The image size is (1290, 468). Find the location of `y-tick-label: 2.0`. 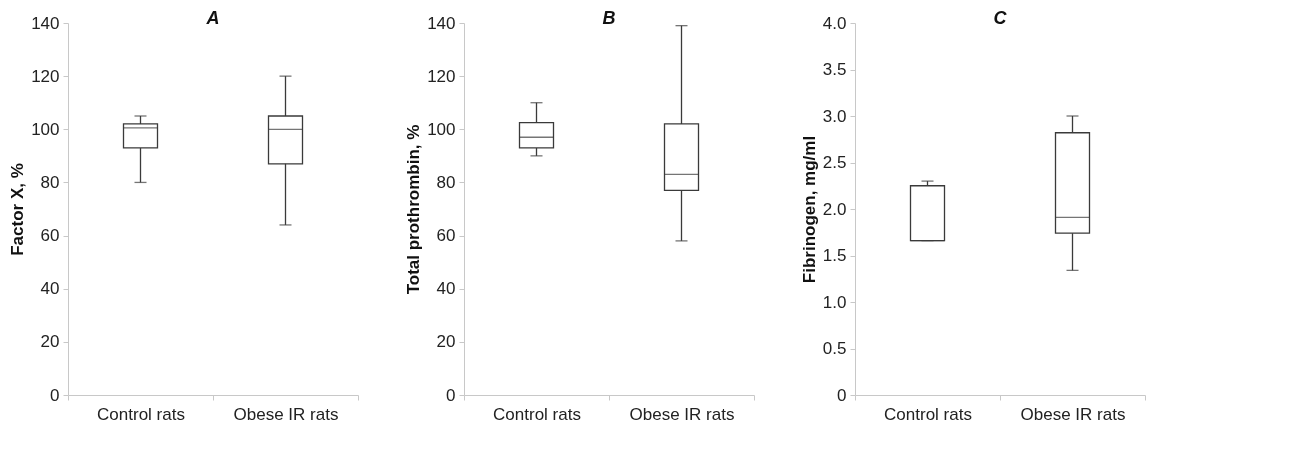

y-tick-label: 2.0 is located at coordinates (834, 209).